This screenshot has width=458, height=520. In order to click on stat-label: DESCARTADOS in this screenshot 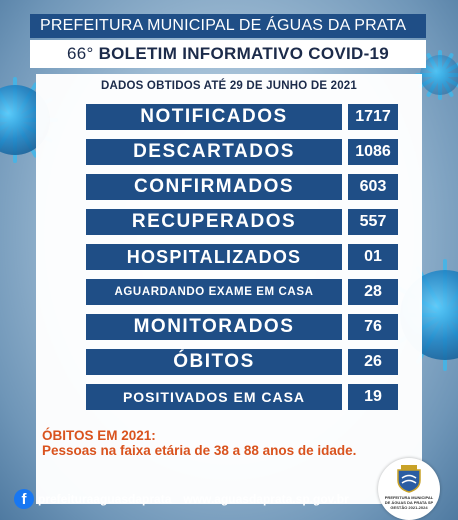, I will do `click(214, 152)`.